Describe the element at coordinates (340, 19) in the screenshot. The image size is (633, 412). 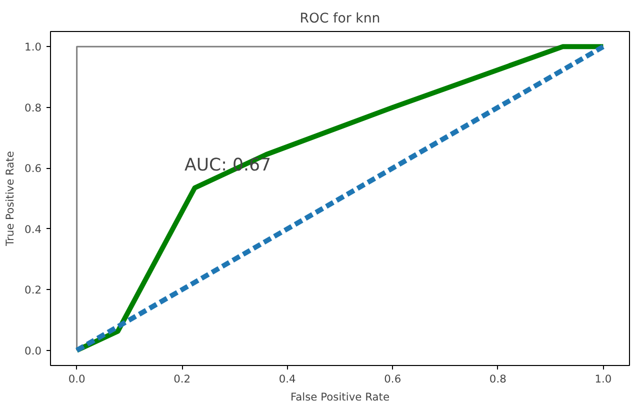
I see `chart-title: ROC for knn` at that location.